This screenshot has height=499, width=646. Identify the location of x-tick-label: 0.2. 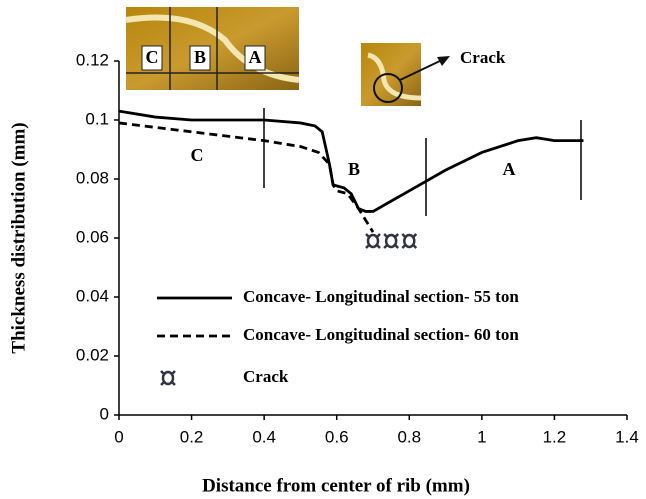
(192, 436).